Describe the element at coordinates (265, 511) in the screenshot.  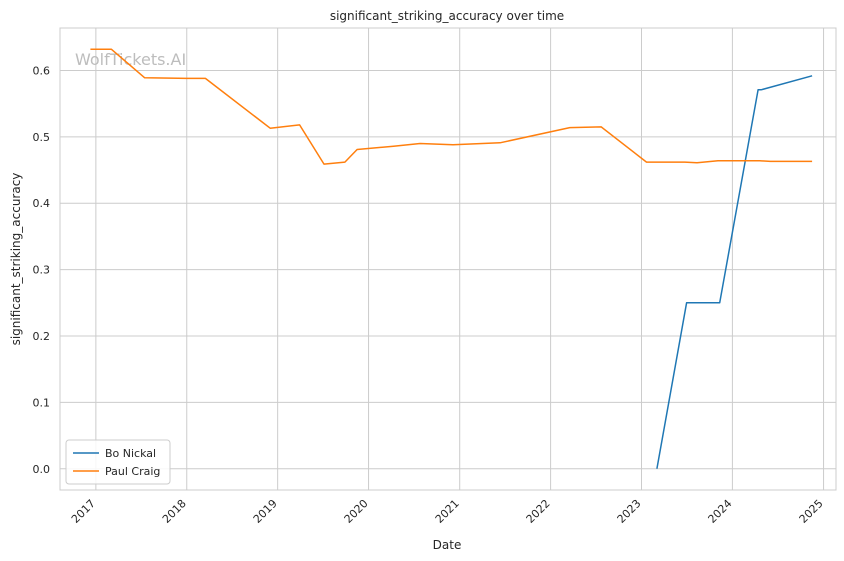
I see `x-tick-label: 2019` at that location.